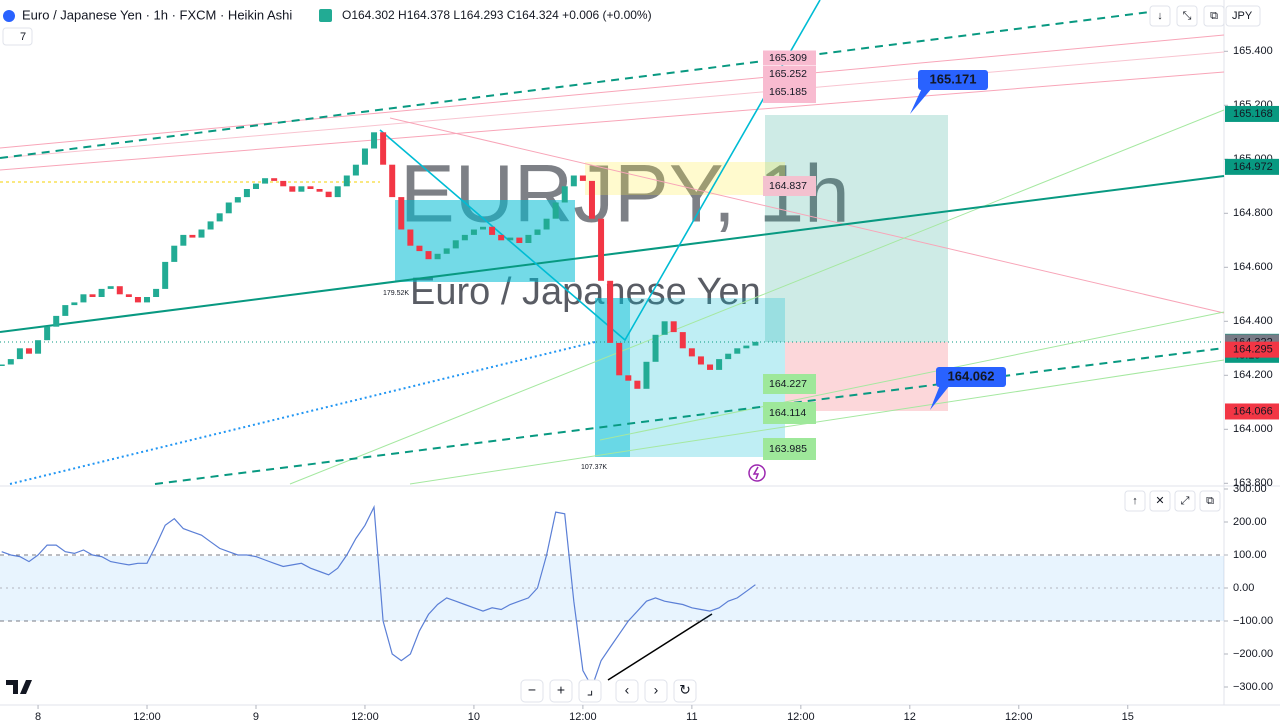  What do you see at coordinates (1253, 687) in the screenshot?
I see `y-tick-label: −300.00` at bounding box center [1253, 687].